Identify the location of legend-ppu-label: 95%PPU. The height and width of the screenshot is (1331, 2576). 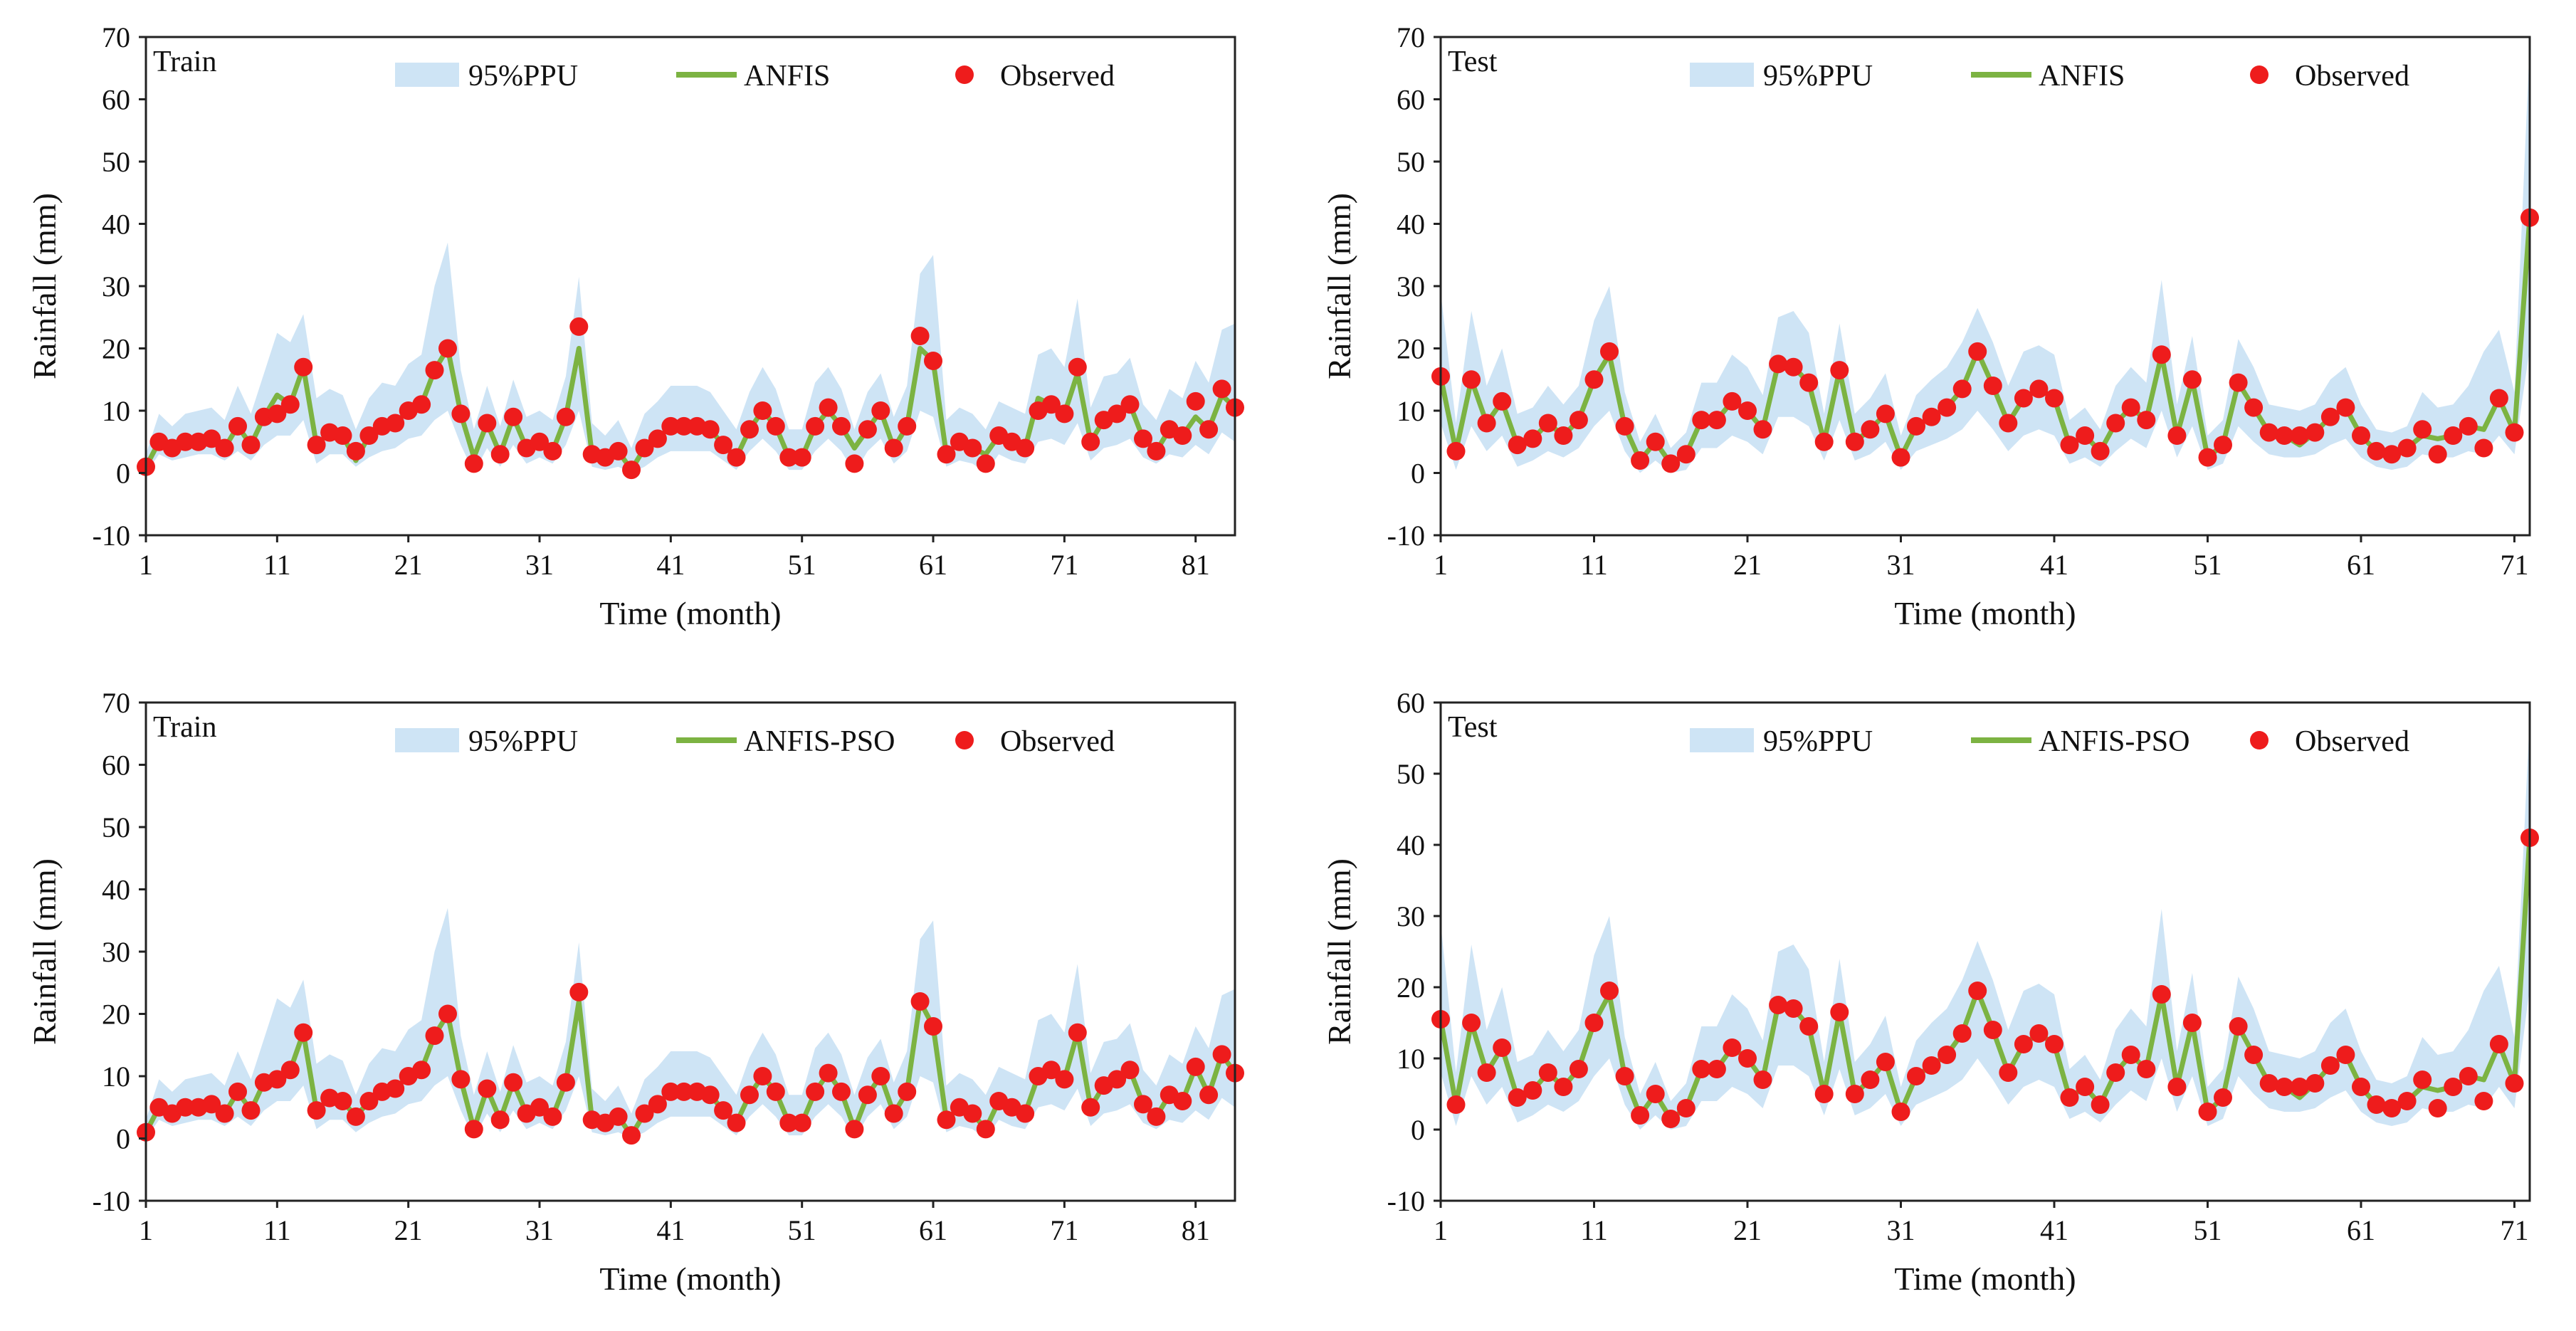
(523, 742).